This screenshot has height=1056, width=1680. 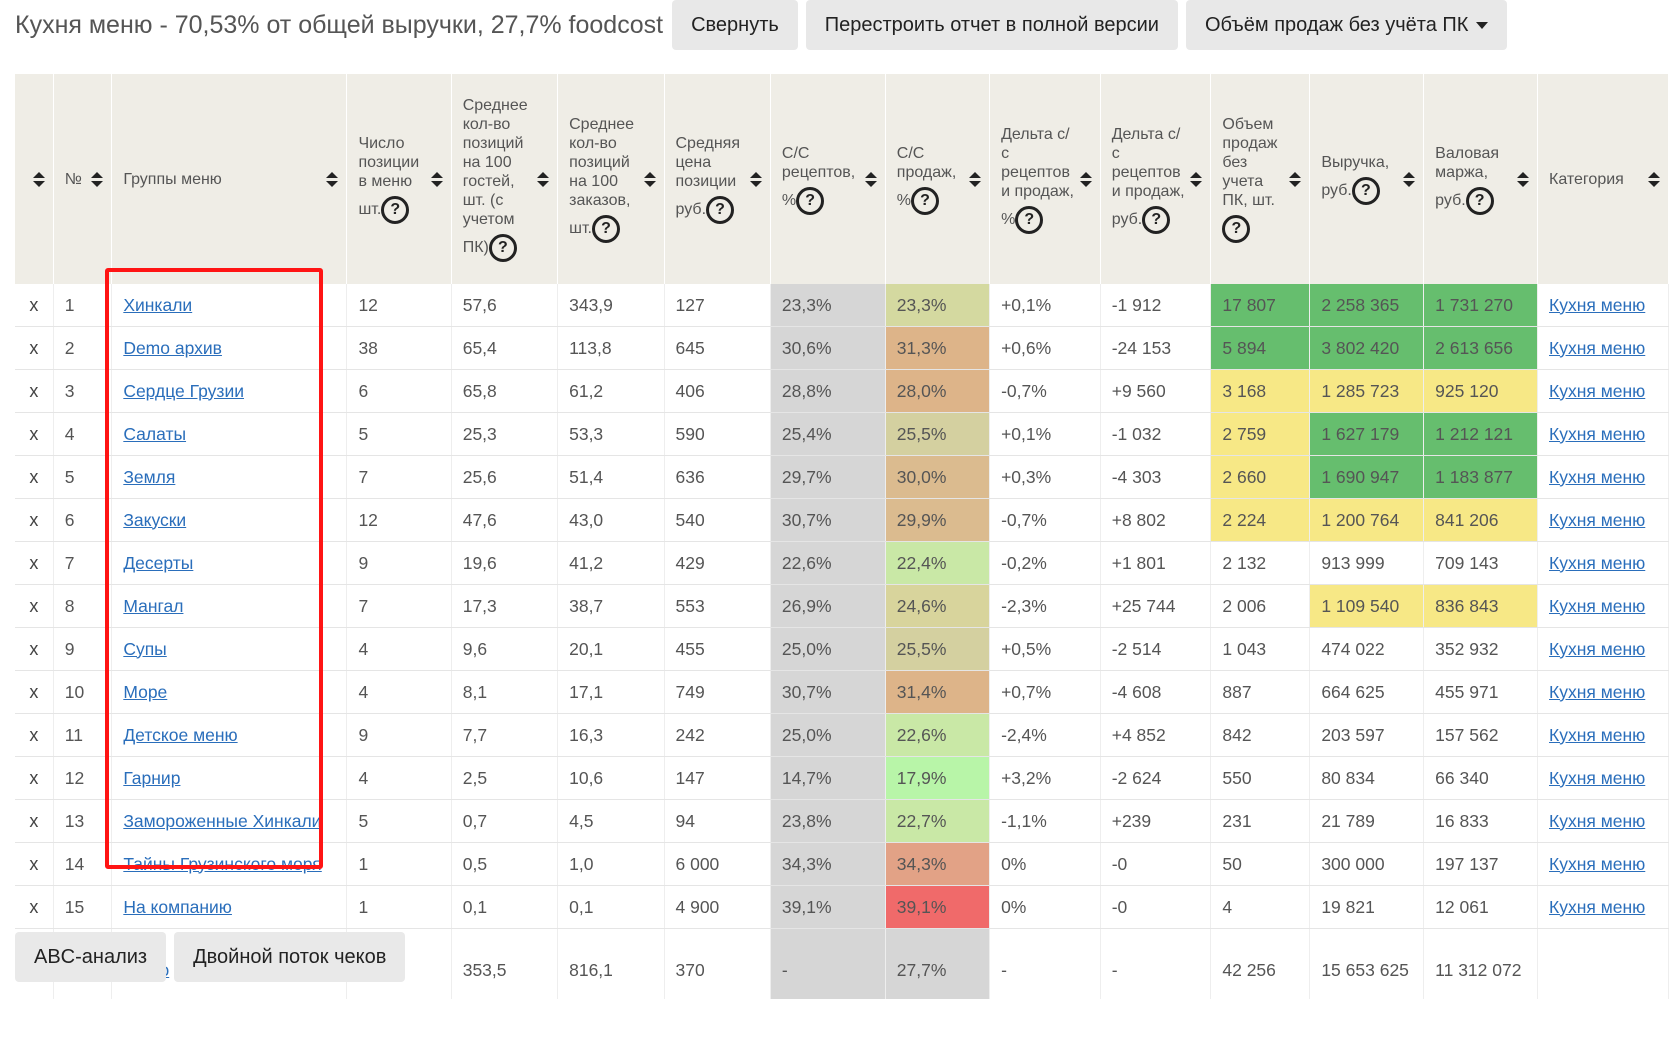 What do you see at coordinates (1045, 179) in the screenshot?
I see `column-header-delta_pct: Дельта с/с рецептов и продаж, %?` at bounding box center [1045, 179].